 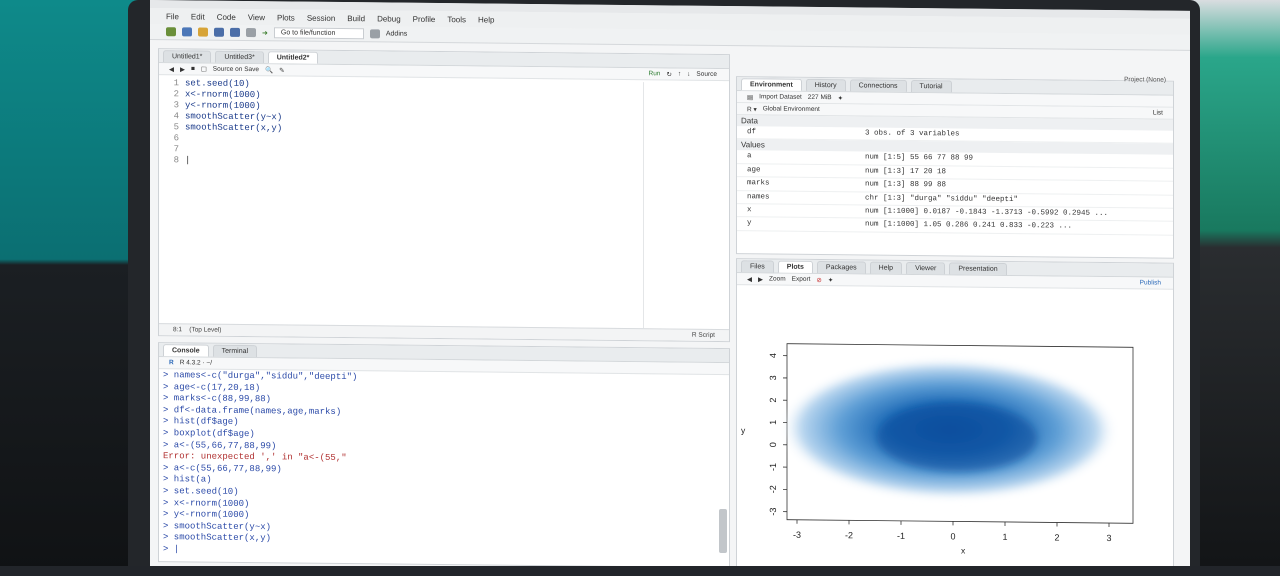 What do you see at coordinates (743, 430) in the screenshot?
I see `y-axis-label: y` at bounding box center [743, 430].